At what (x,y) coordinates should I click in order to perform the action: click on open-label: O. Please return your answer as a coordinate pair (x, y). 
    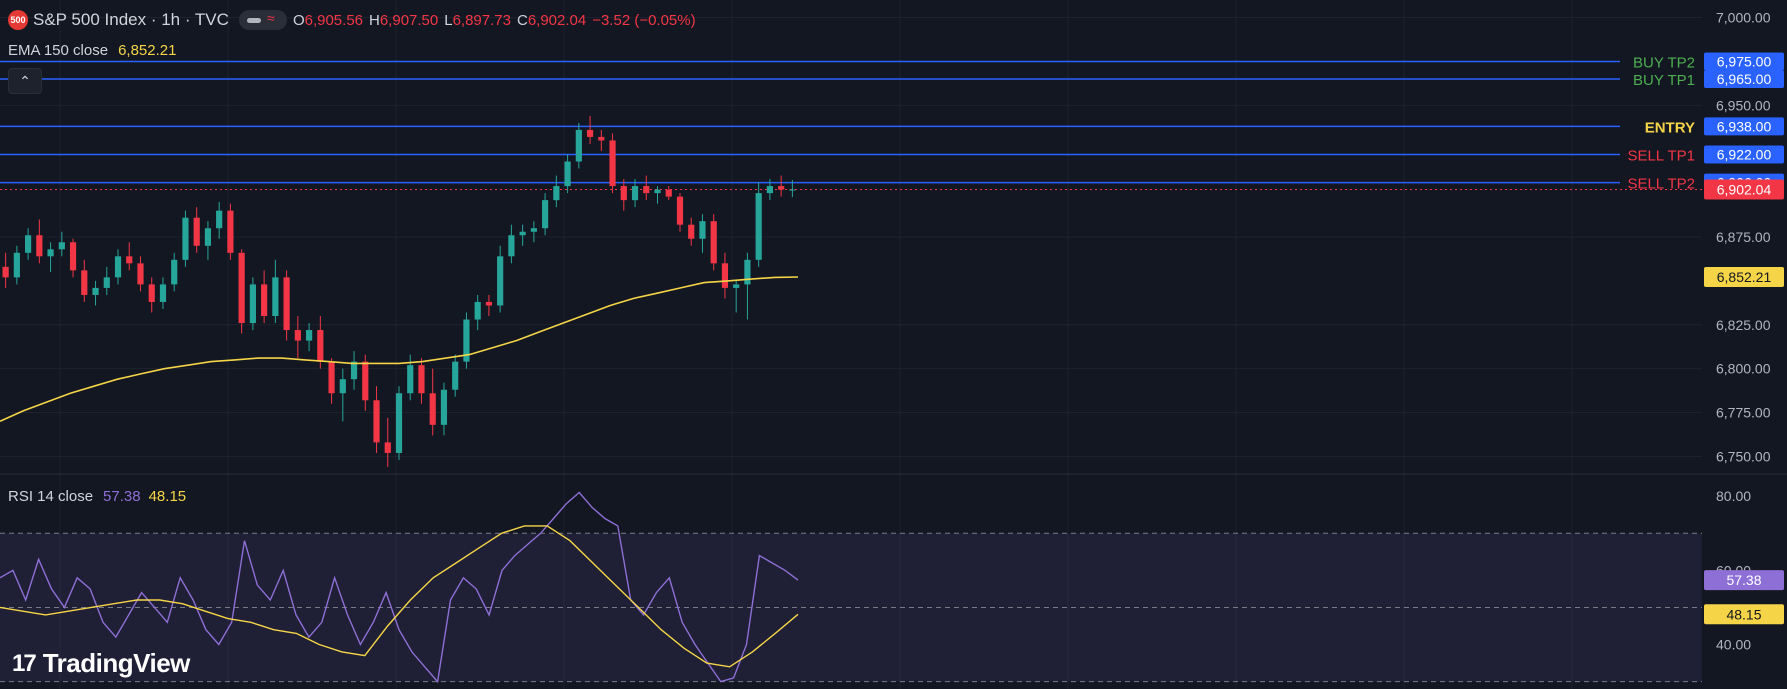
    Looking at the image, I should click on (298, 20).